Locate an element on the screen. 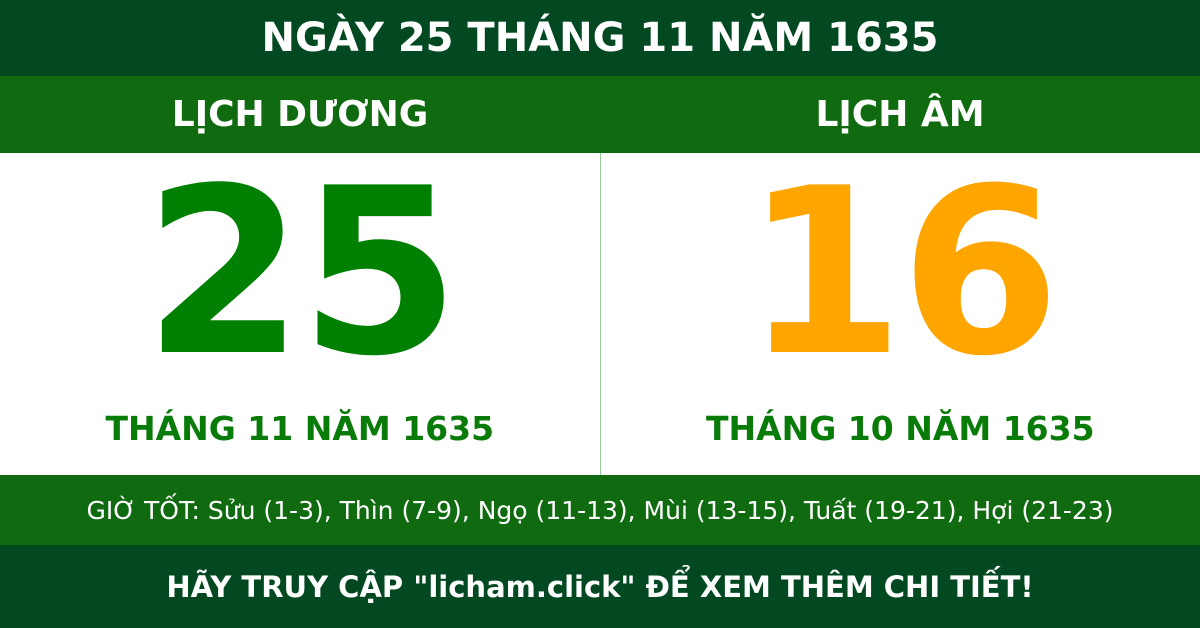 This screenshot has width=1200, height=628. lunar-label: LỊCH ÂM is located at coordinates (900, 114).